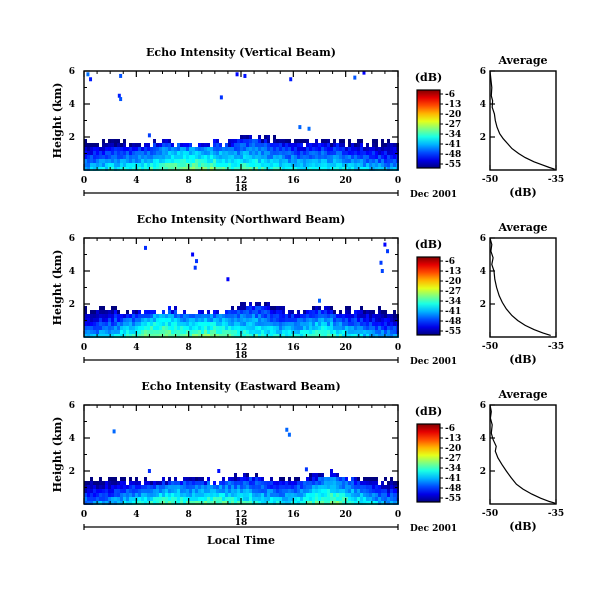 The width and height of the screenshot is (615, 598). What do you see at coordinates (453, 312) in the screenshot?
I see `colorbar-tick-label: -41` at bounding box center [453, 312].